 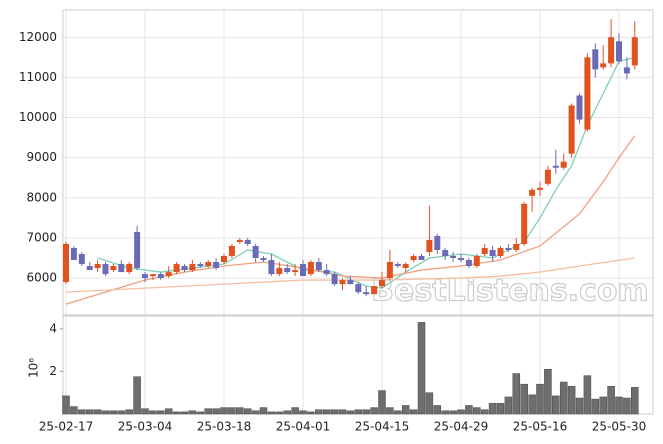 What do you see at coordinates (53, 371) in the screenshot?
I see `y-tick-label: 2` at bounding box center [53, 371].